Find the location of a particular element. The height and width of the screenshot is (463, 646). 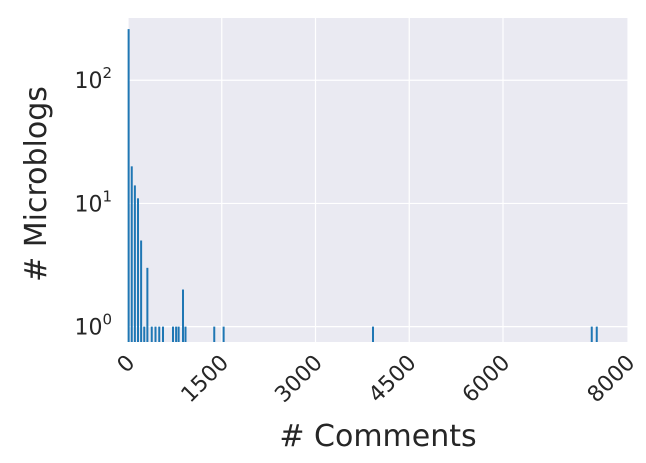

y-tick-label: 10¹ is located at coordinates (93, 202).